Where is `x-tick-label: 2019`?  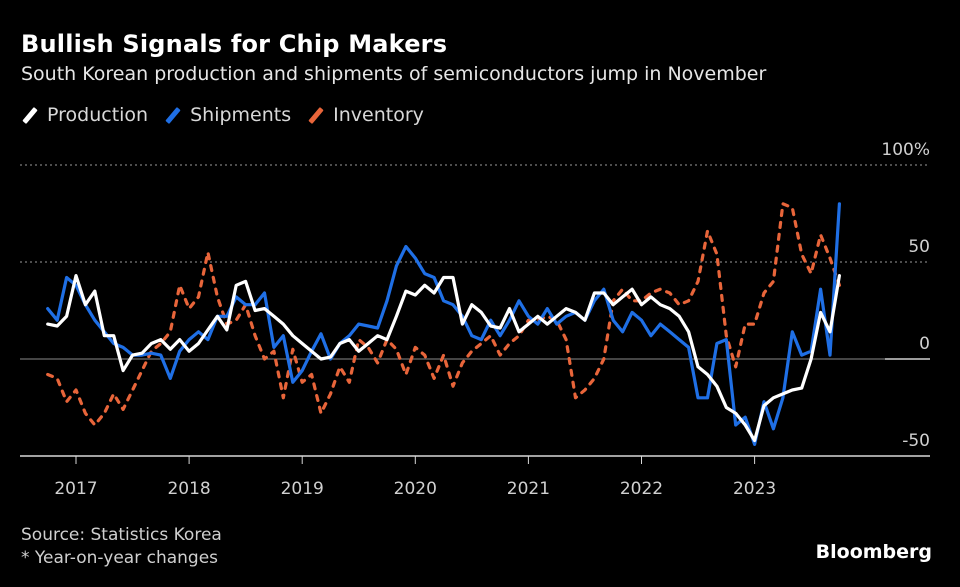
x-tick-label: 2019 is located at coordinates (302, 489).